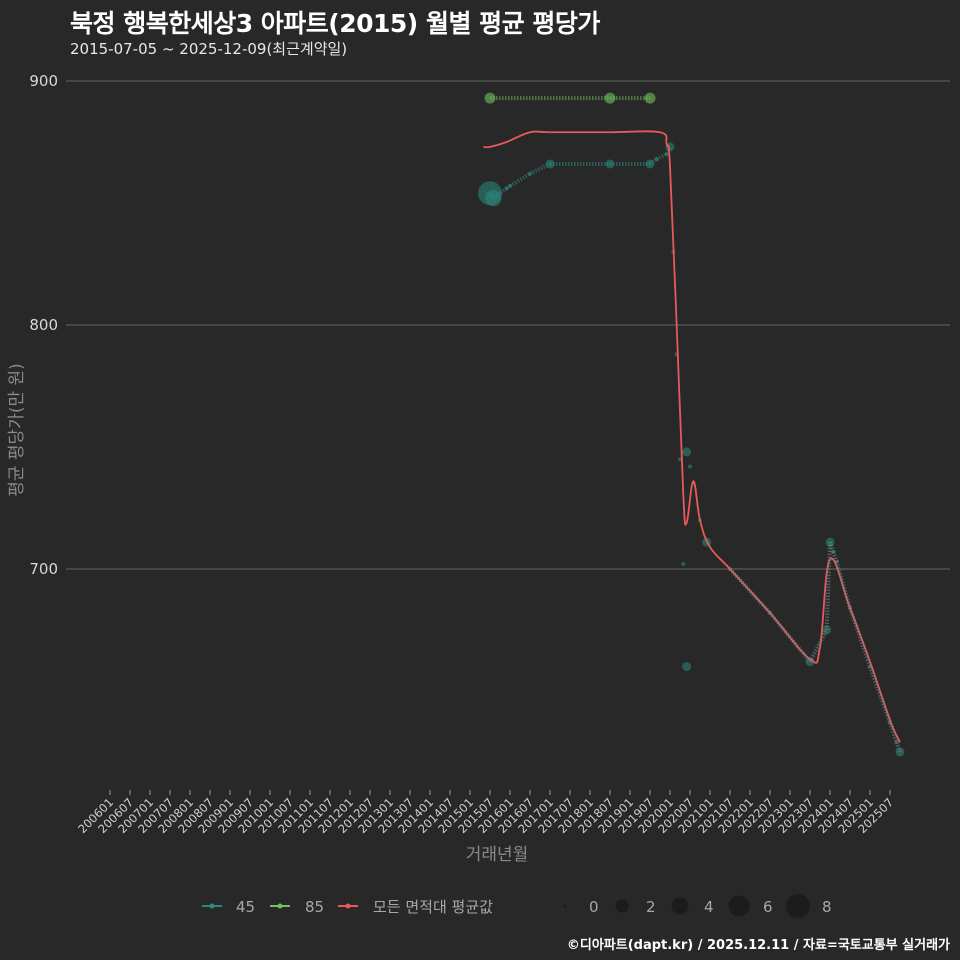 This screenshot has height=960, width=960. What do you see at coordinates (651, 907) in the screenshot?
I see `size-legend-label: 2` at bounding box center [651, 907].